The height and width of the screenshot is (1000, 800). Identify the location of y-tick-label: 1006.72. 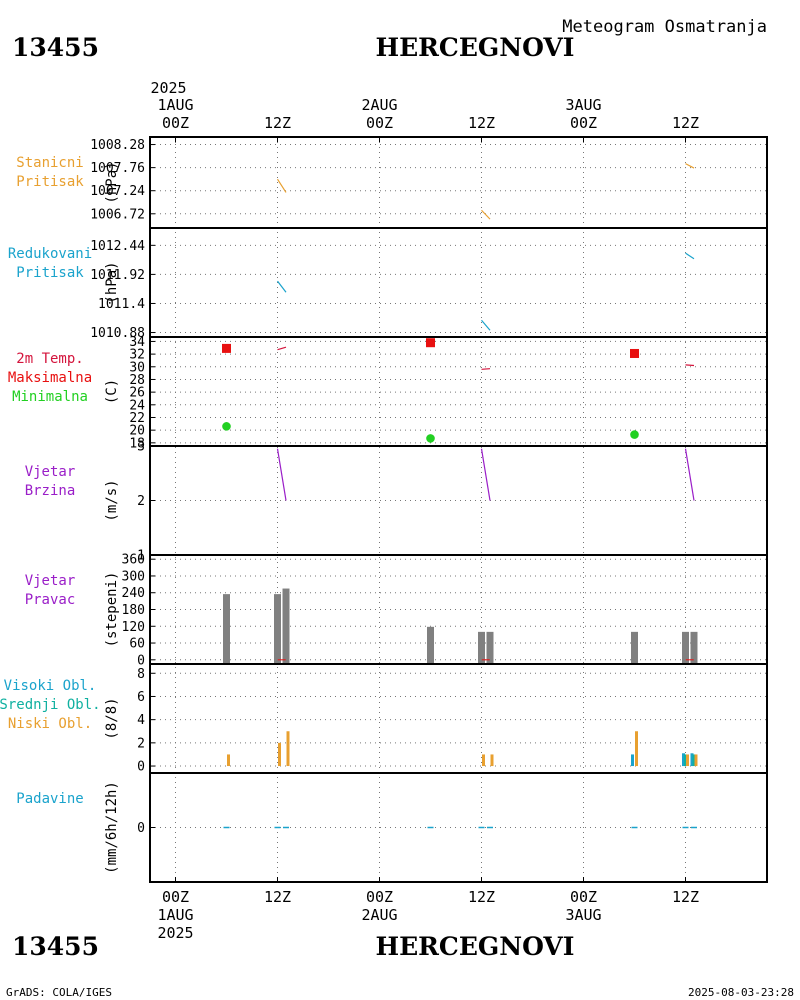
(117, 214).